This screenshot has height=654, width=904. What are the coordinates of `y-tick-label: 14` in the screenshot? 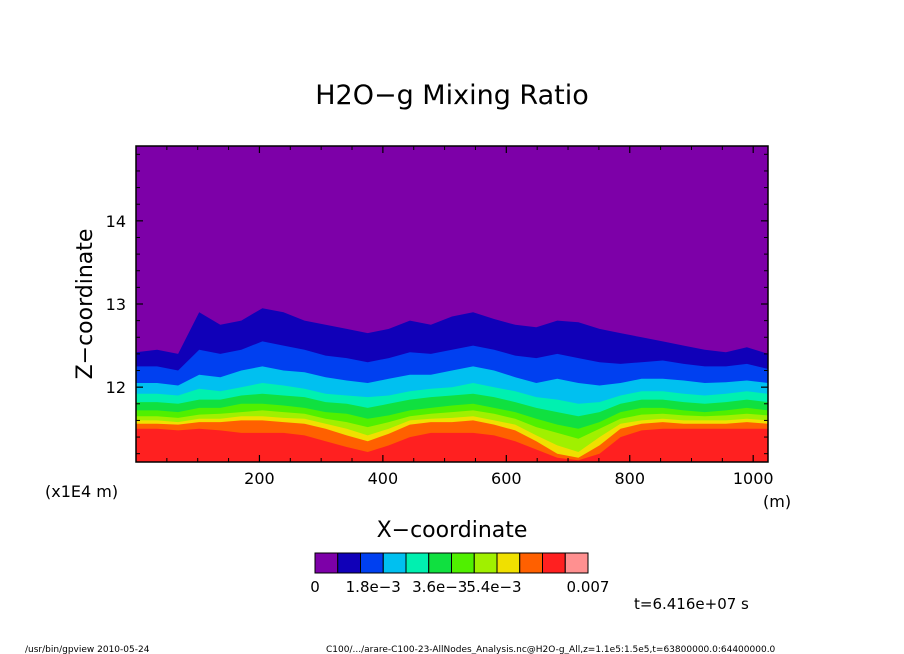 It's located at (116, 221).